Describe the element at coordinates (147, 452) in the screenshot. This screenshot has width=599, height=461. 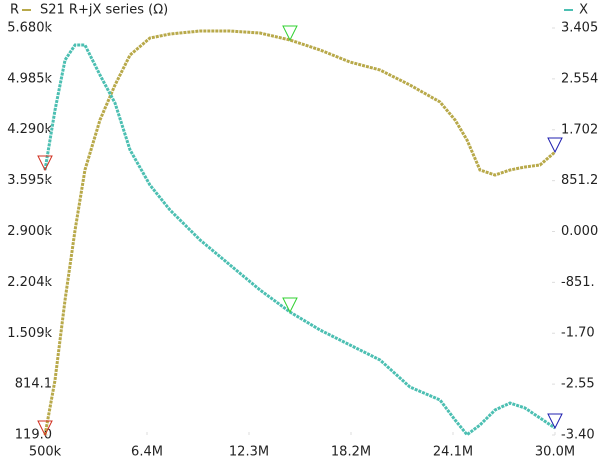
I see `x-tick-label: 6.4M` at that location.